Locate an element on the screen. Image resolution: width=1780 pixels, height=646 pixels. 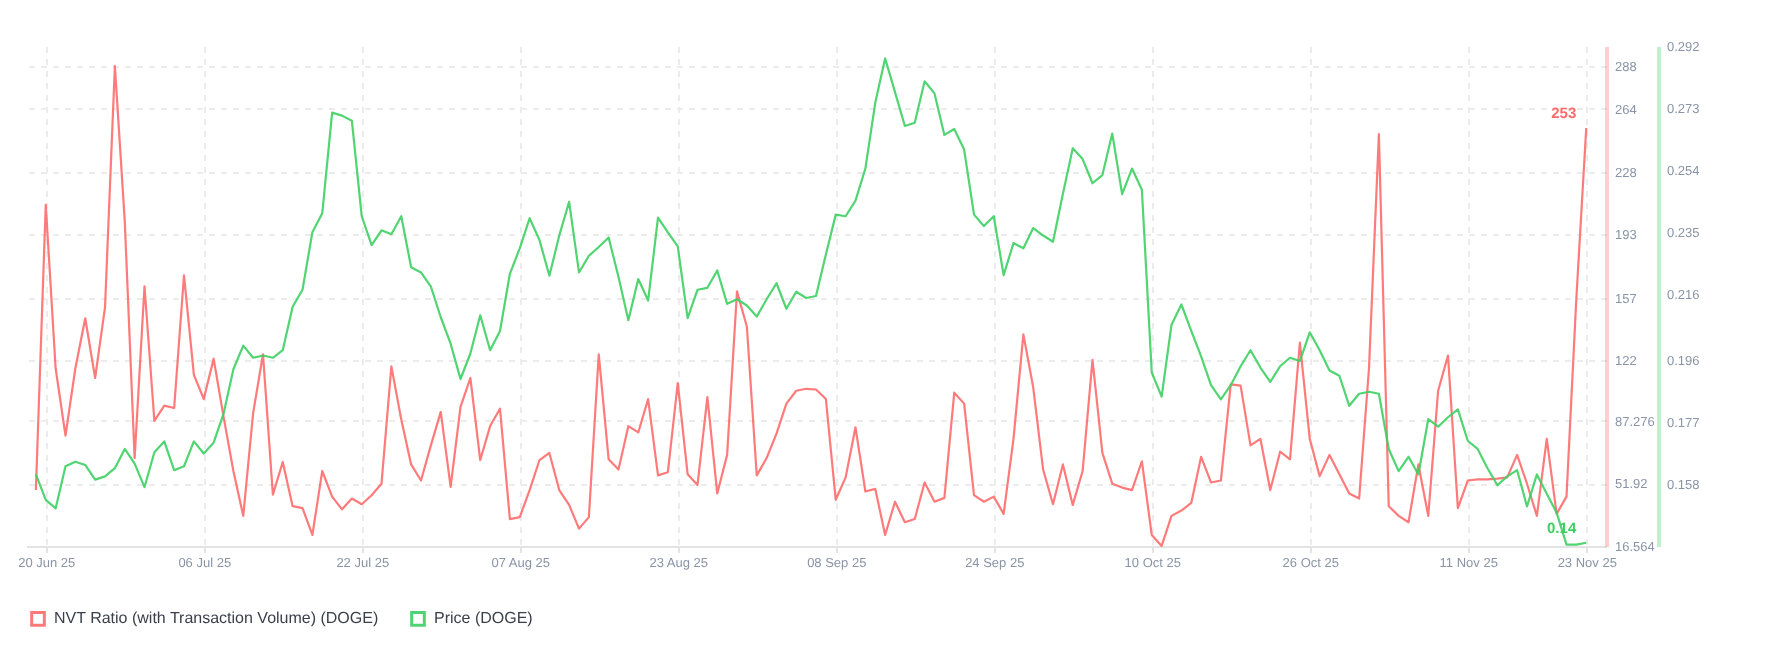
legend-label: Price (DOGE) is located at coordinates (484, 617).